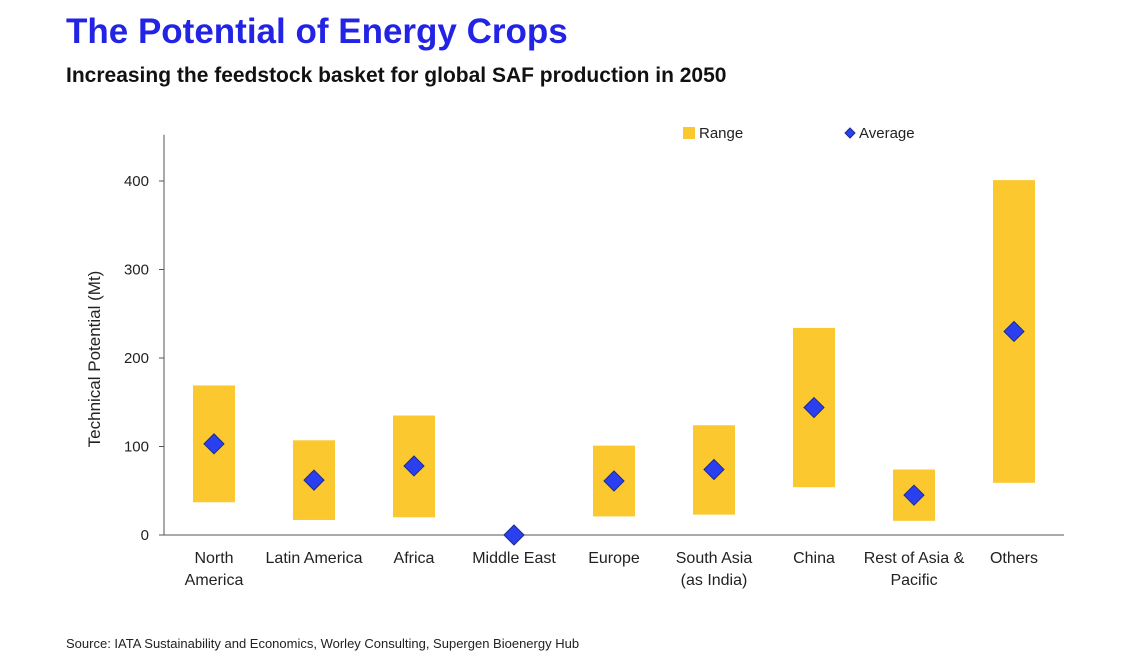 This screenshot has height=667, width=1147. What do you see at coordinates (1014, 558) in the screenshot?
I see `x-tick-label: Others` at bounding box center [1014, 558].